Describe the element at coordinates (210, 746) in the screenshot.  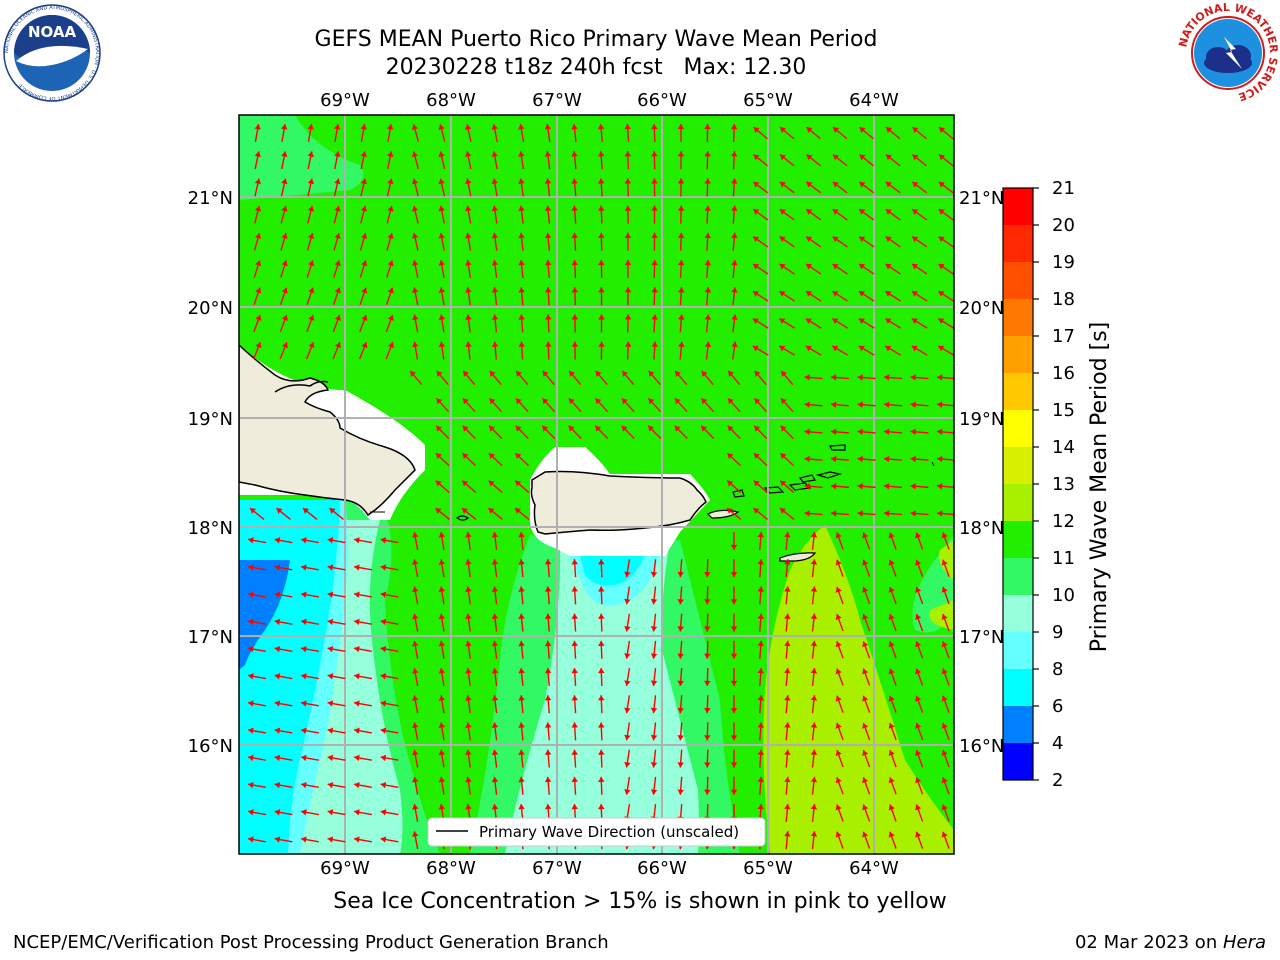
I see `lat-label-left: 16°N` at that location.